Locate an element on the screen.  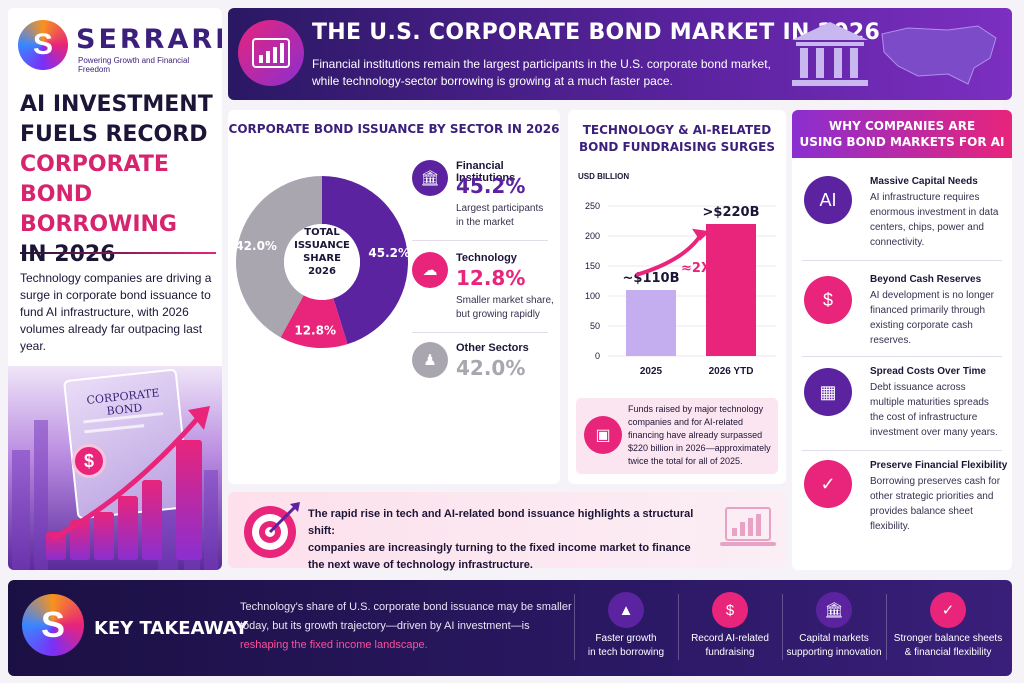
calendar-icon: ▦ is located at coordinates (828, 392).